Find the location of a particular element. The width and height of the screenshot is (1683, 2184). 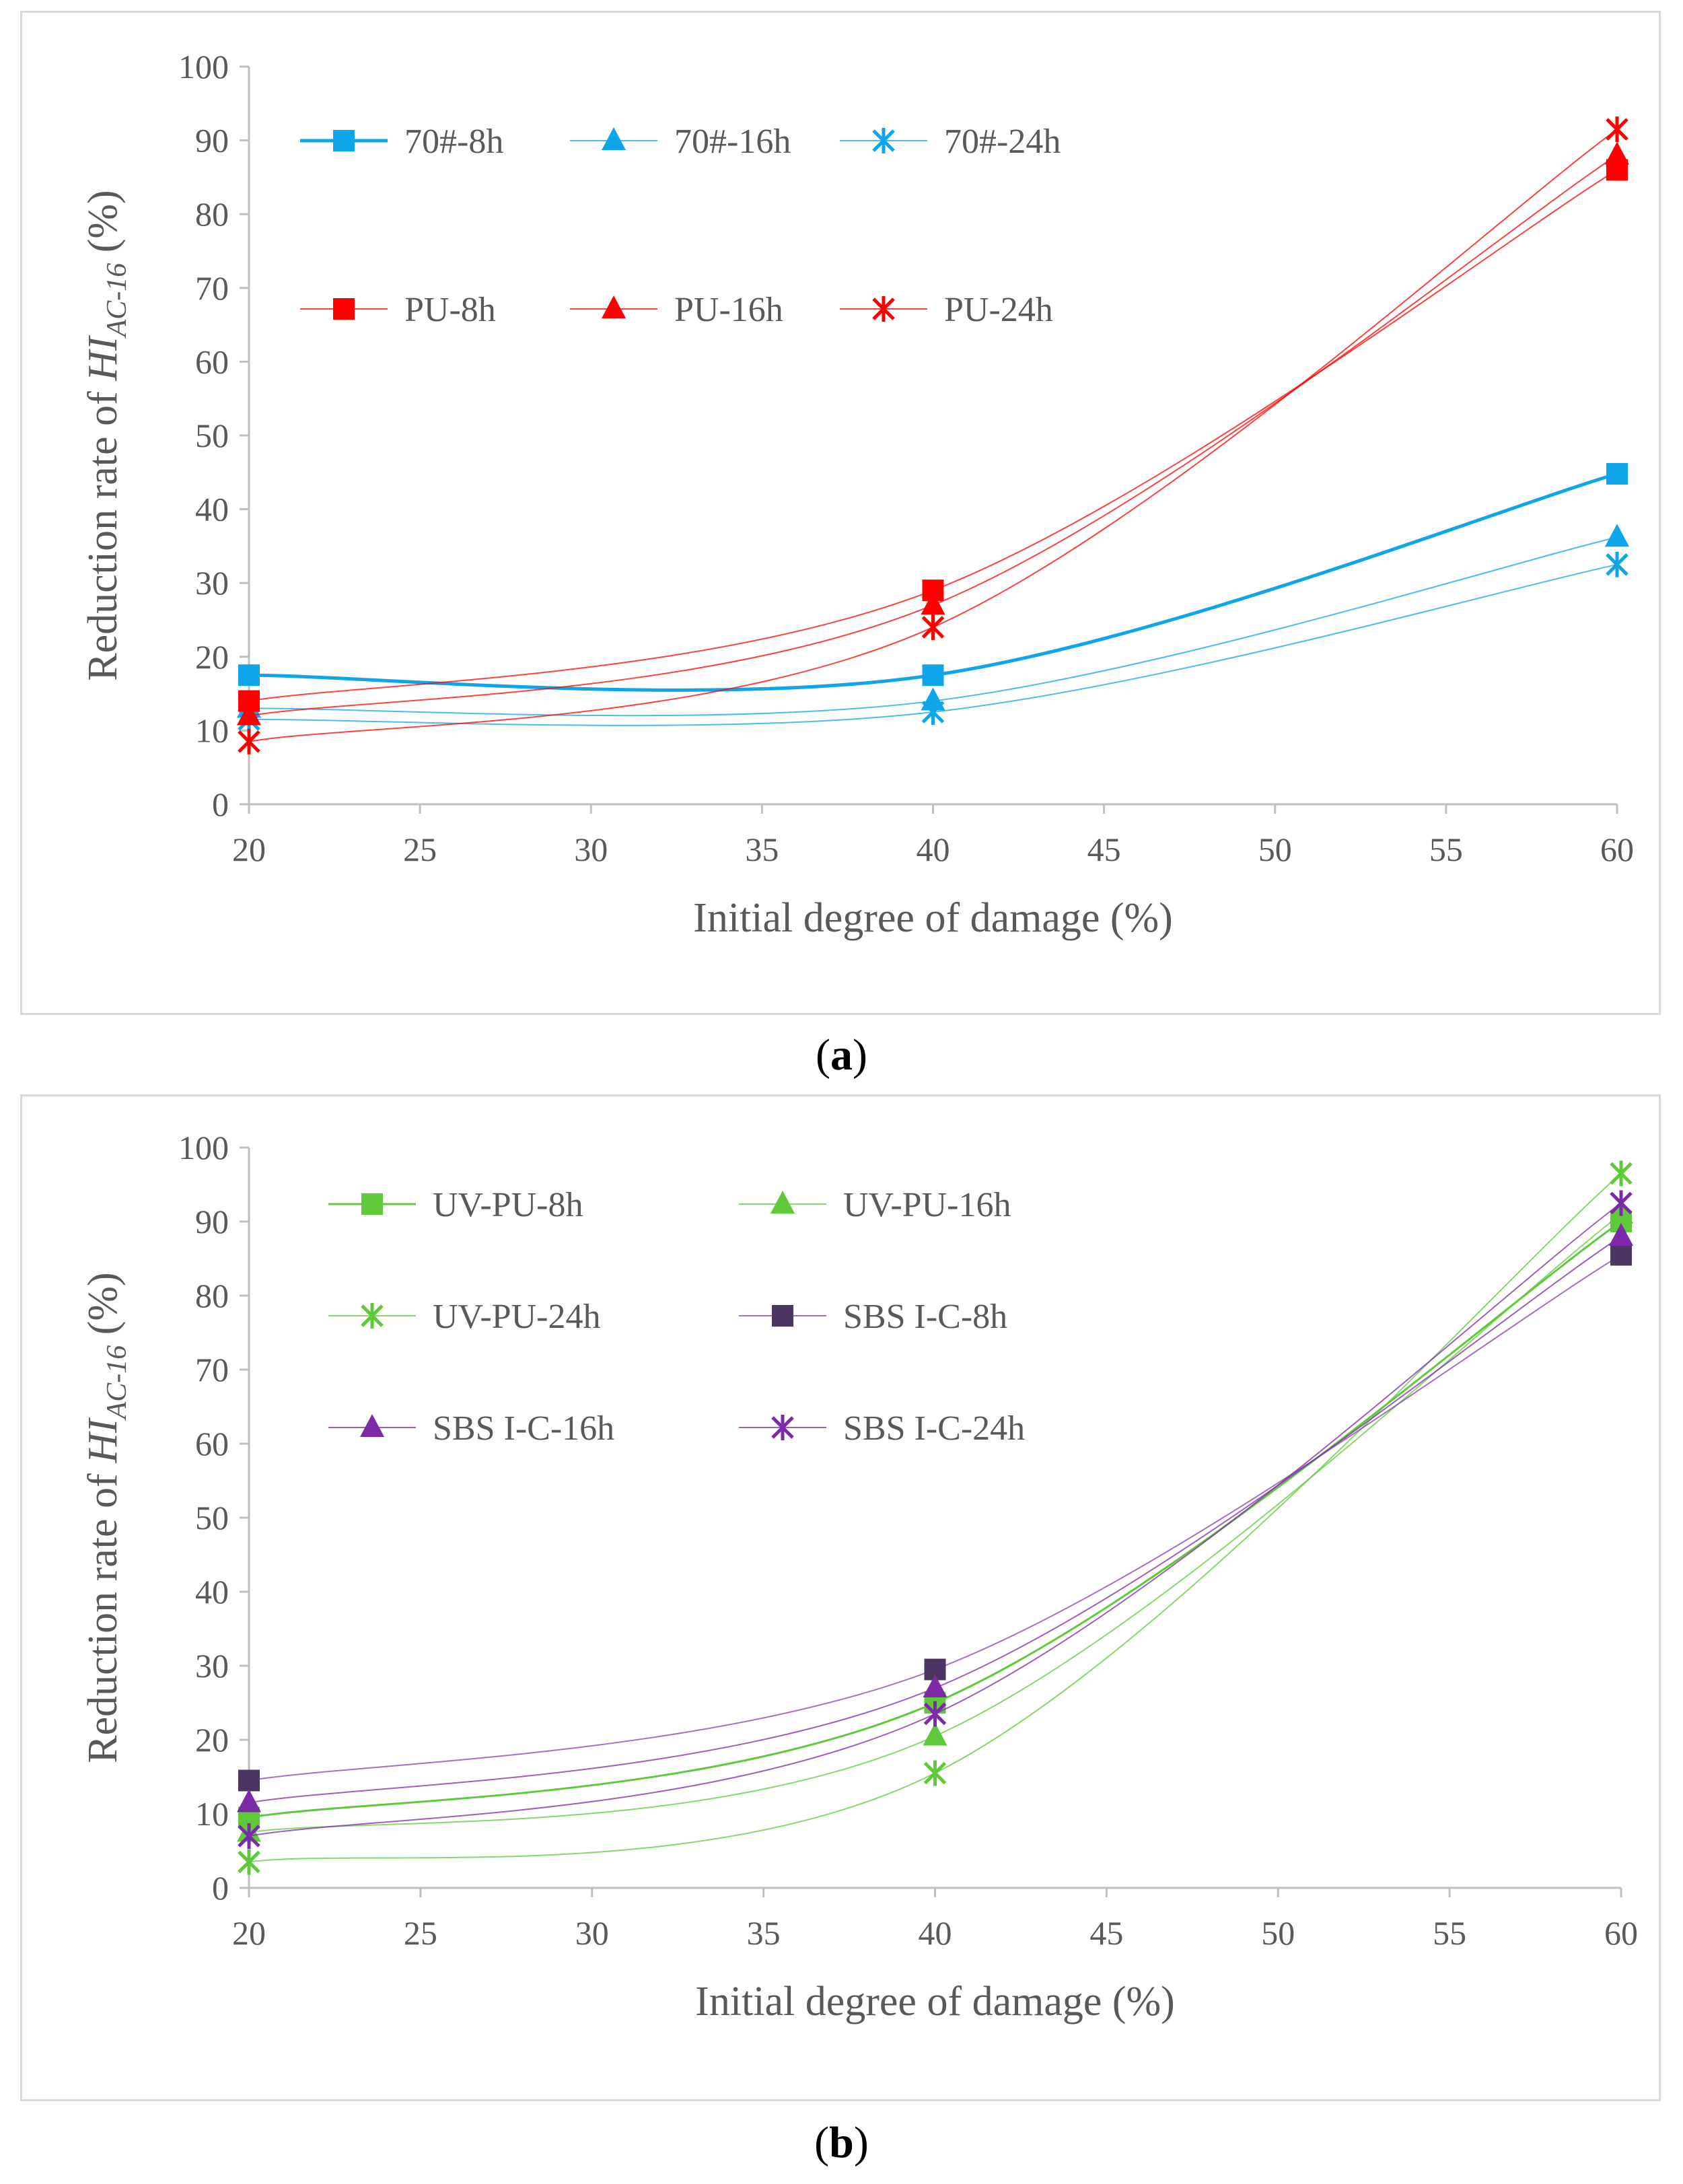

legend-item: SBS I-C-16h is located at coordinates (471, 1428).